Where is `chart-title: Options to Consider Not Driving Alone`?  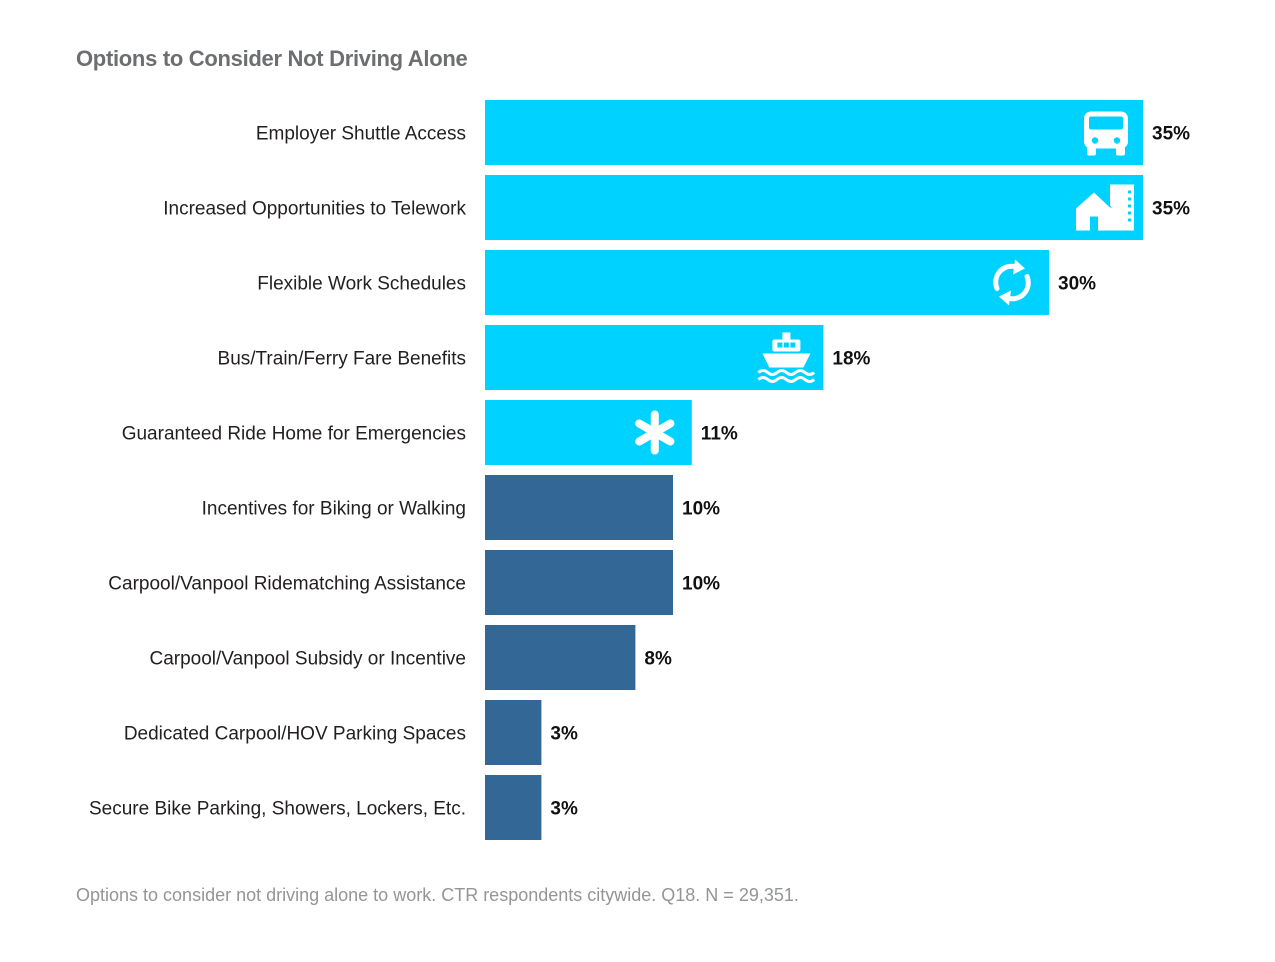 chart-title: Options to Consider Not Driving Alone is located at coordinates (272, 58).